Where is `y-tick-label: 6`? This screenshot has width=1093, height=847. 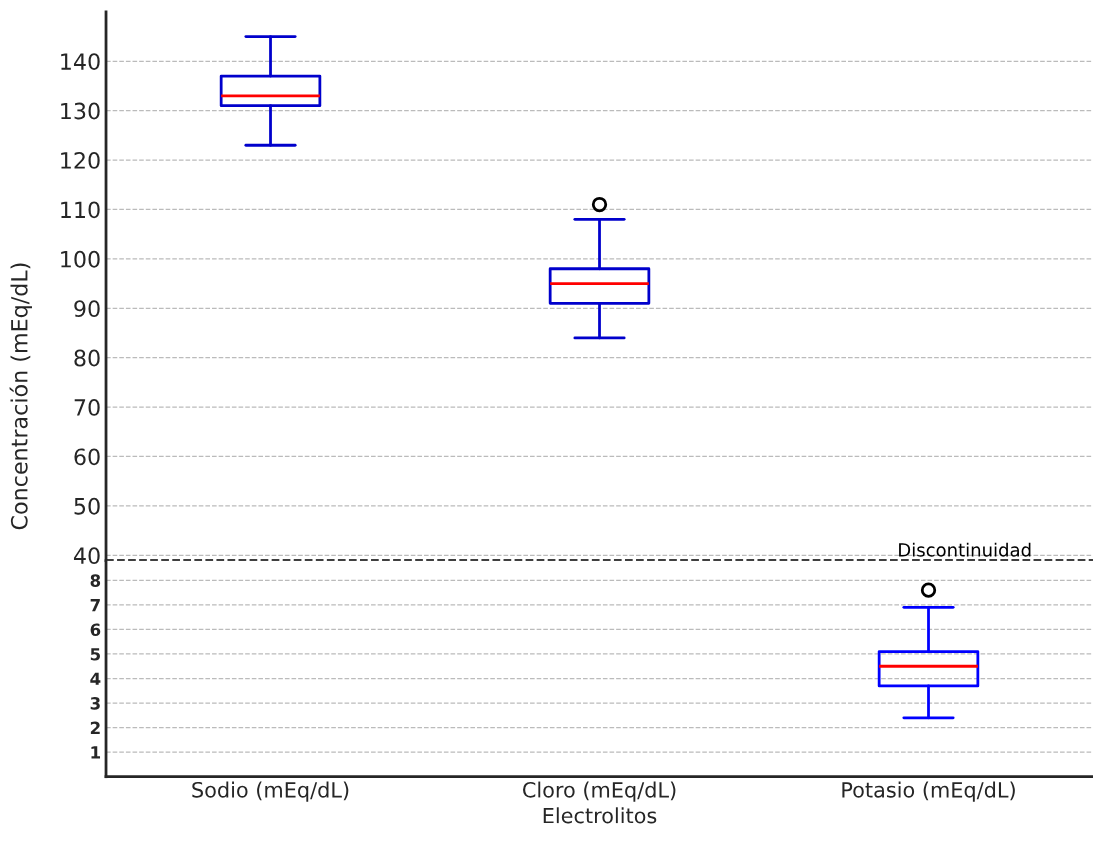
y-tick-label: 6 is located at coordinates (95, 630).